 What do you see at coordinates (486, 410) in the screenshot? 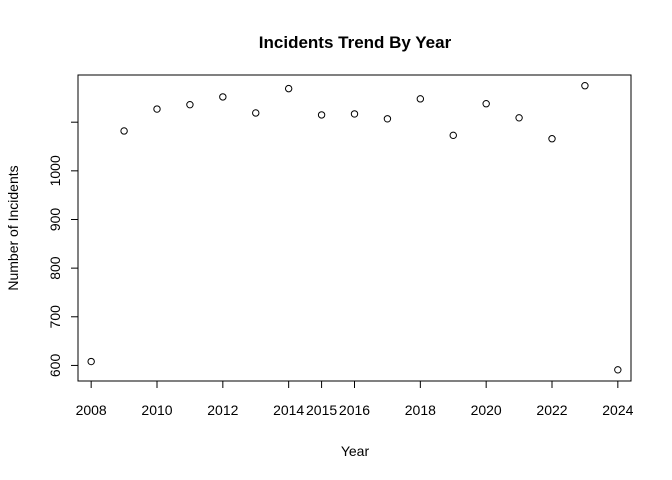
I see `x-tick-label: 2020` at bounding box center [486, 410].